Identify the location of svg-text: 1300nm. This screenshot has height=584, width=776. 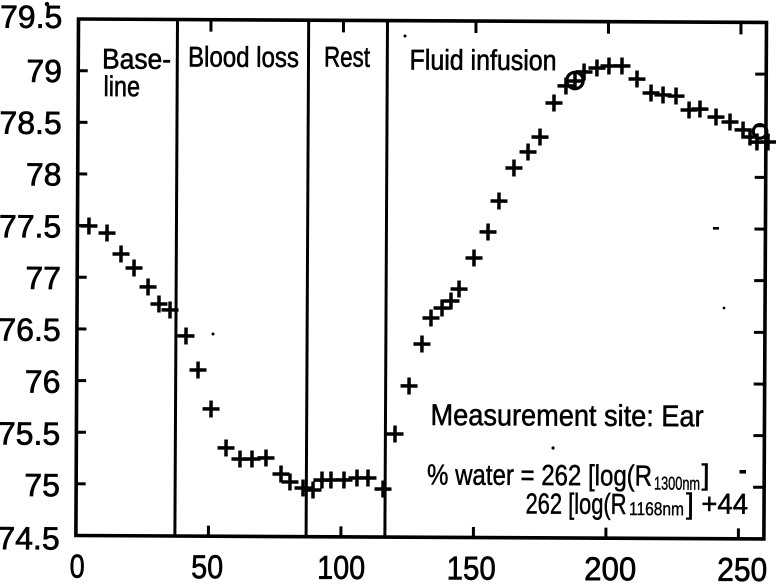
(677, 483).